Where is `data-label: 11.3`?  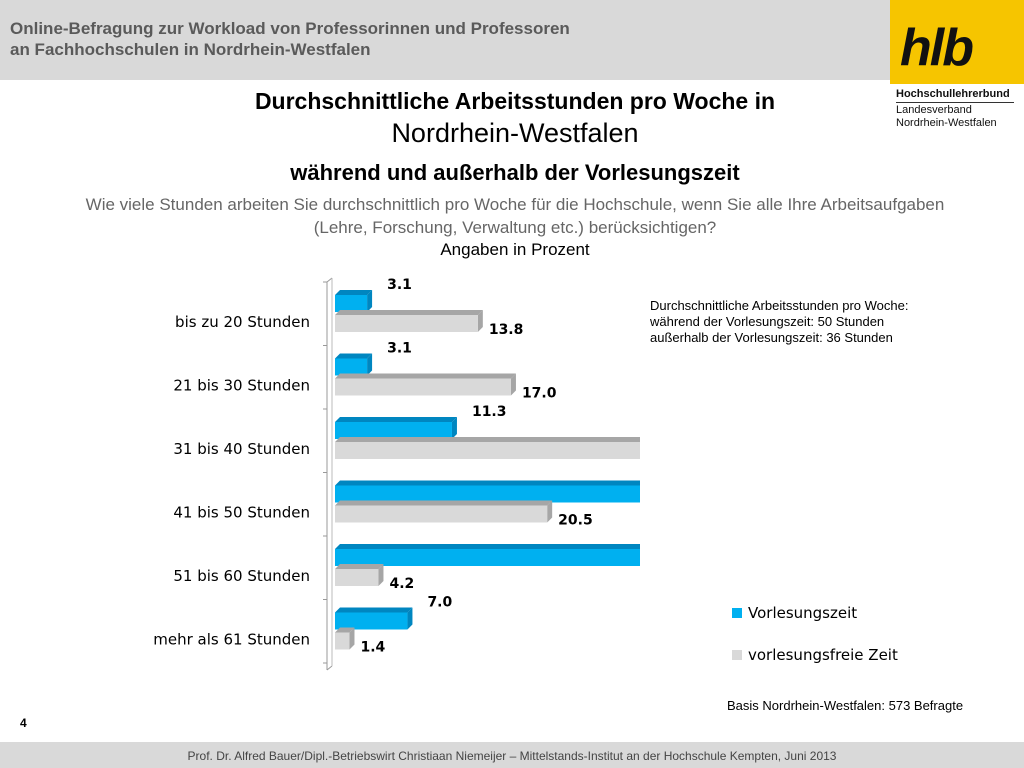
data-label: 11.3 is located at coordinates (489, 412).